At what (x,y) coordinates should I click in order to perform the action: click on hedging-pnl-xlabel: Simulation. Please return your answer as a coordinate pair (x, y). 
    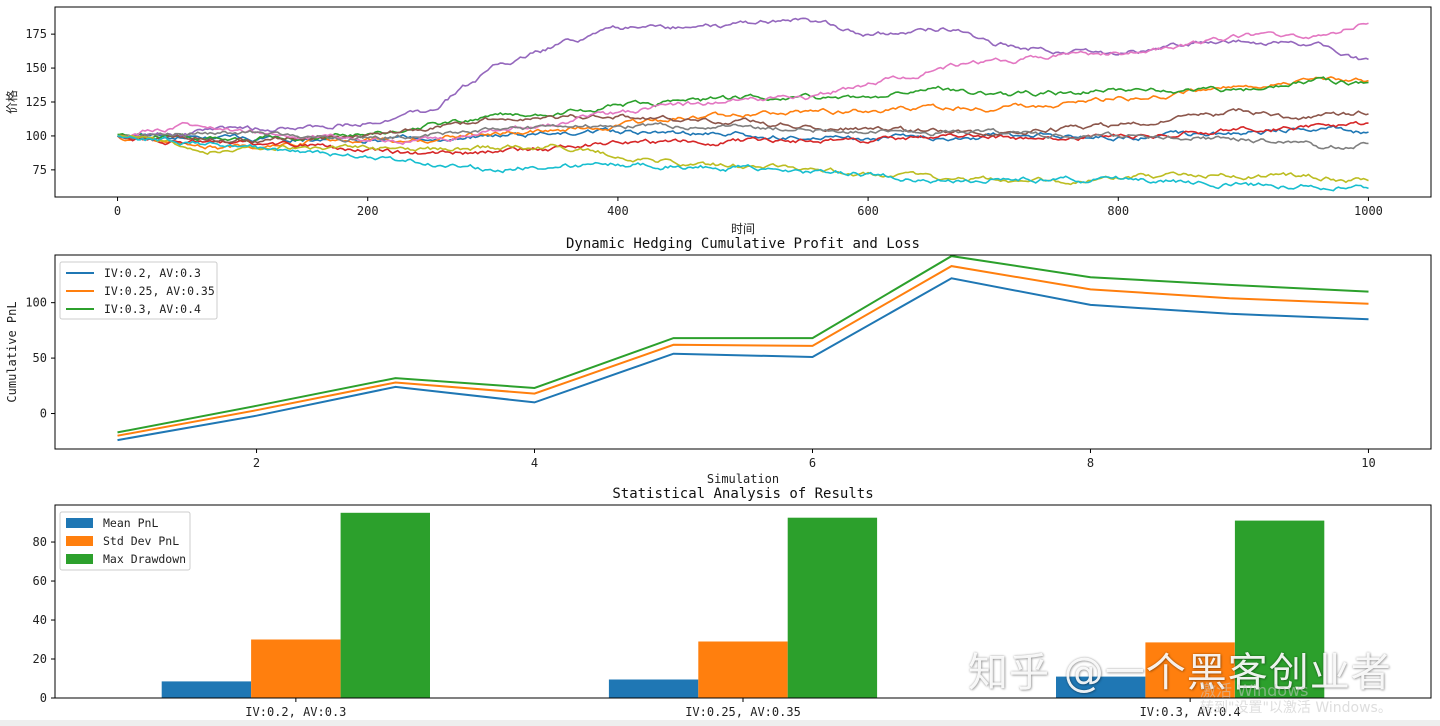
    Looking at the image, I should click on (743, 479).